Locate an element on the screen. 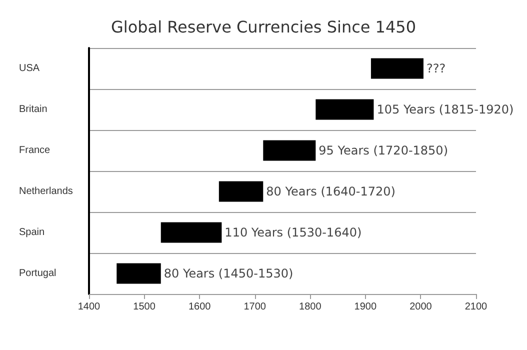  y-tick-label: USA is located at coordinates (29, 68).